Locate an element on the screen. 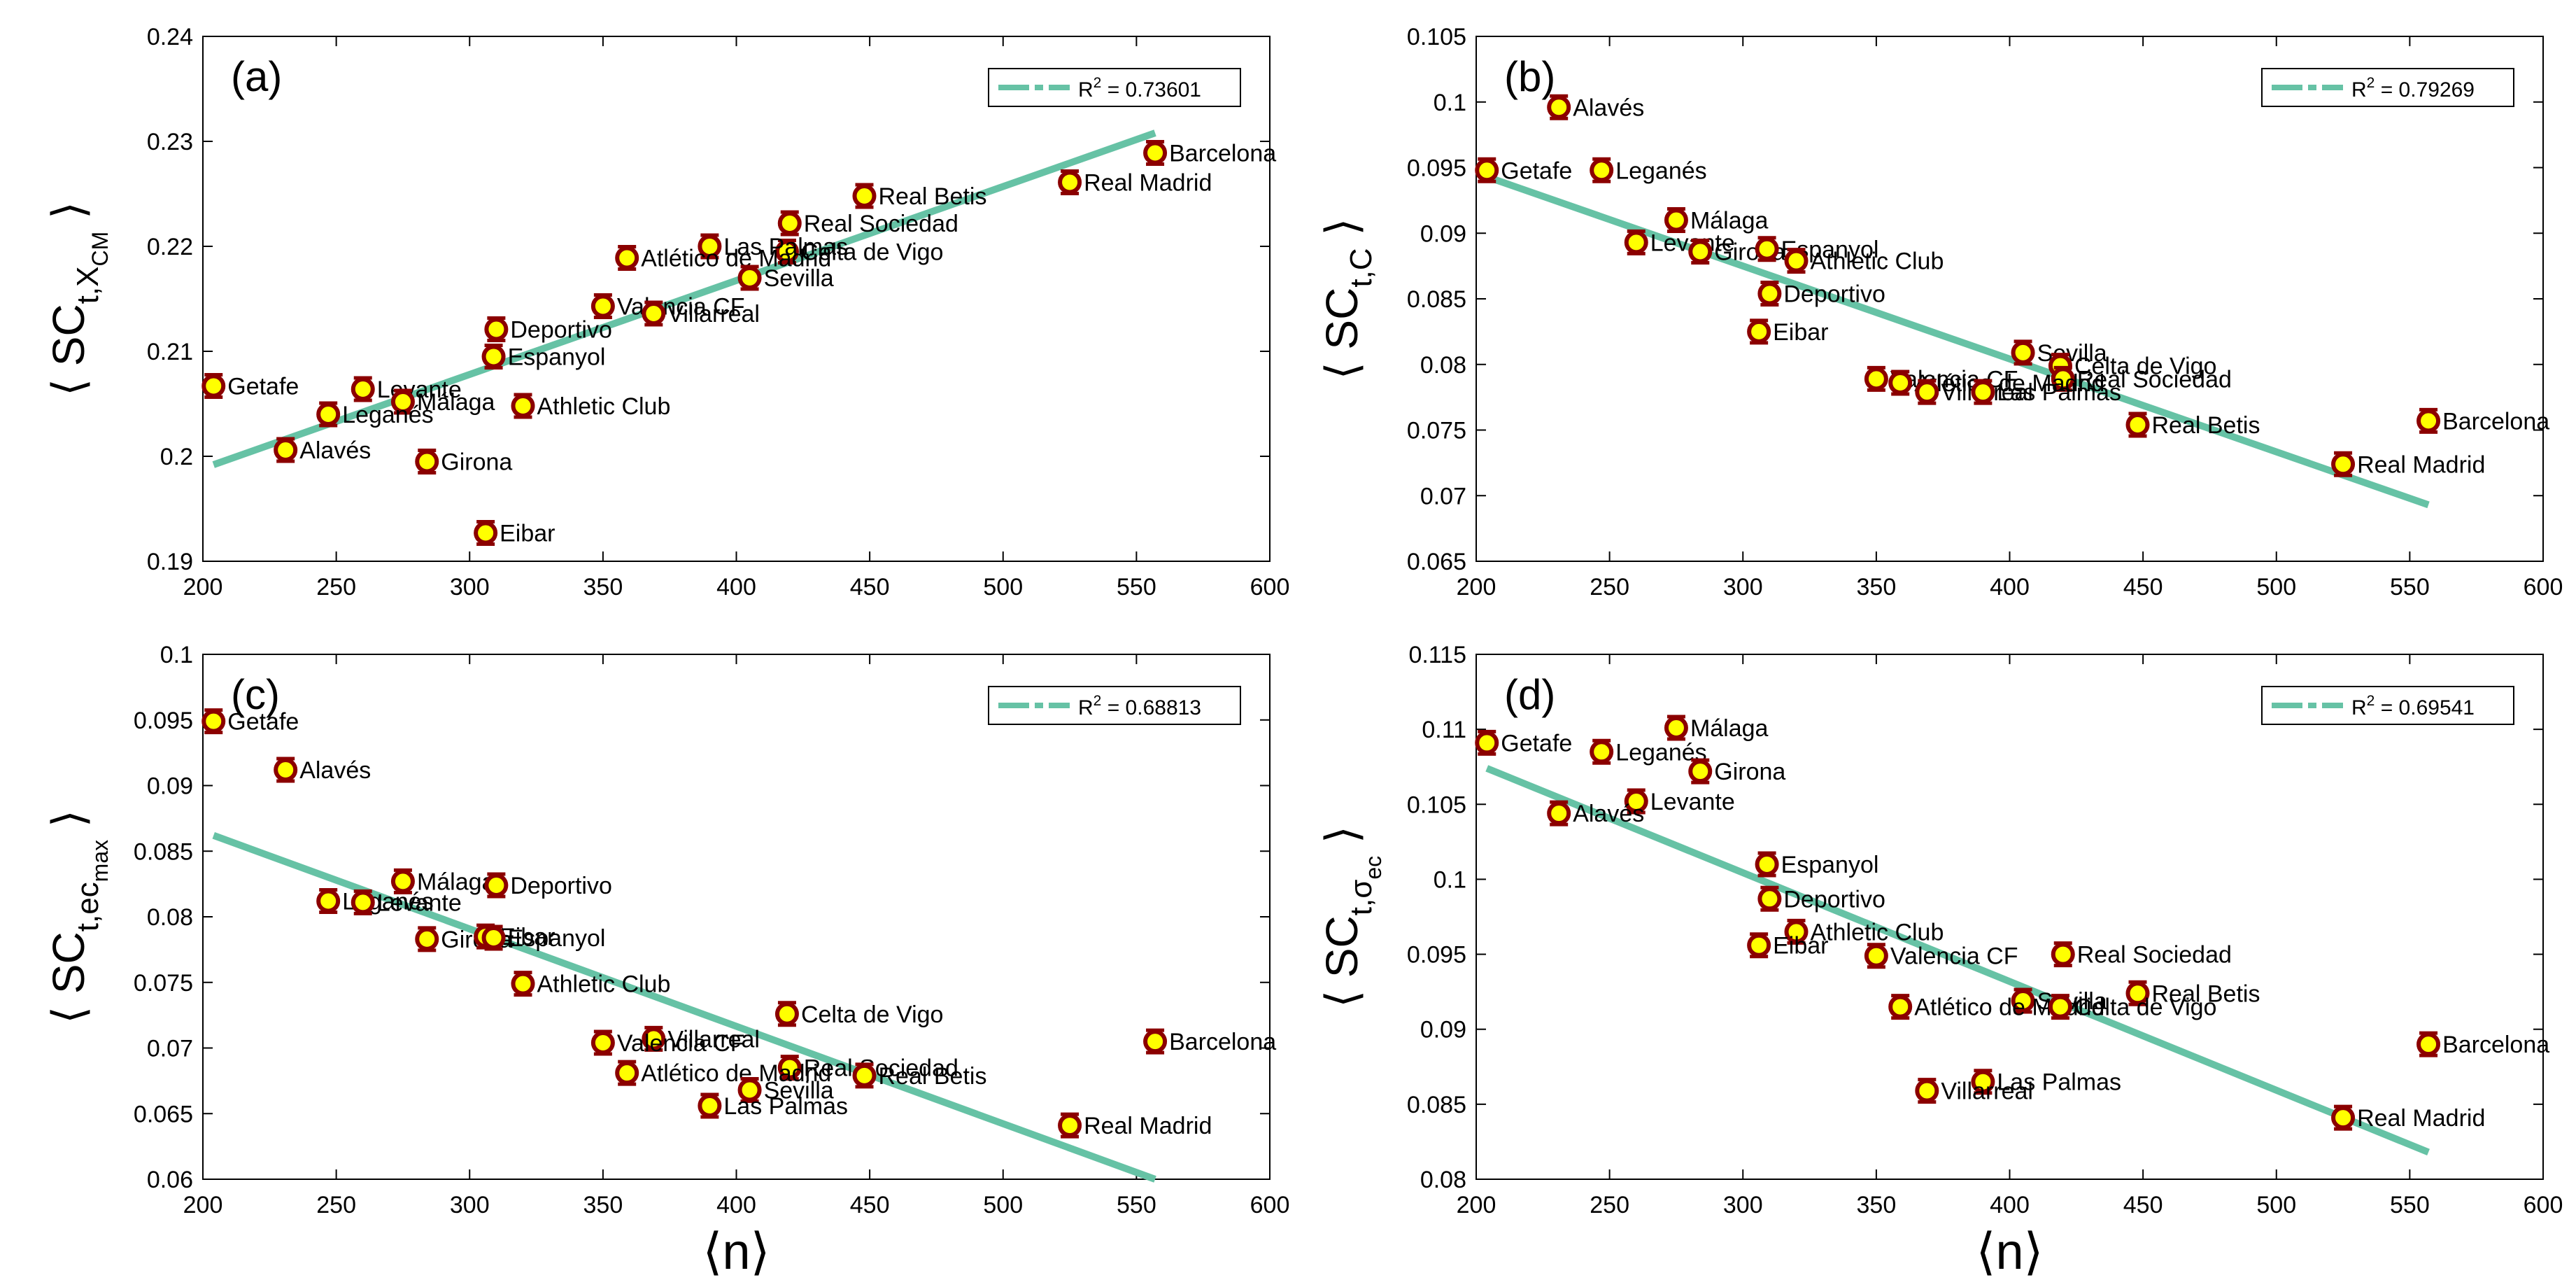 Image resolution: width=2576 pixels, height=1287 pixels. point-eibar is located at coordinates (1759, 945).